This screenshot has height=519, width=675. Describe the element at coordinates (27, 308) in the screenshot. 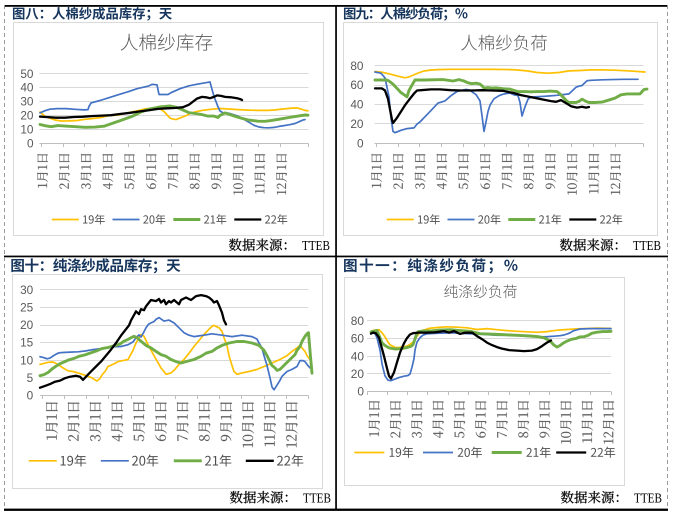

I see `svg-text: 25` at that location.